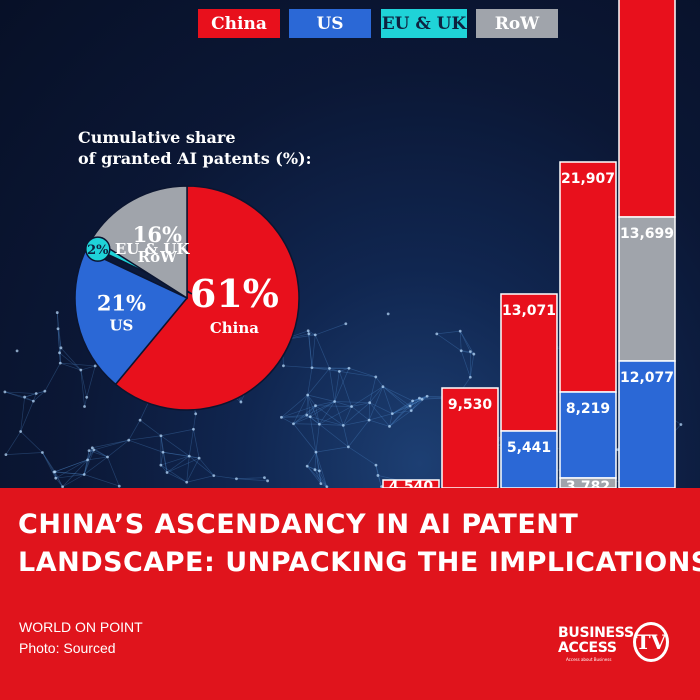 This screenshot has height=700, width=700. I want to click on pie-label-us-value: 21%, so click(121, 303).